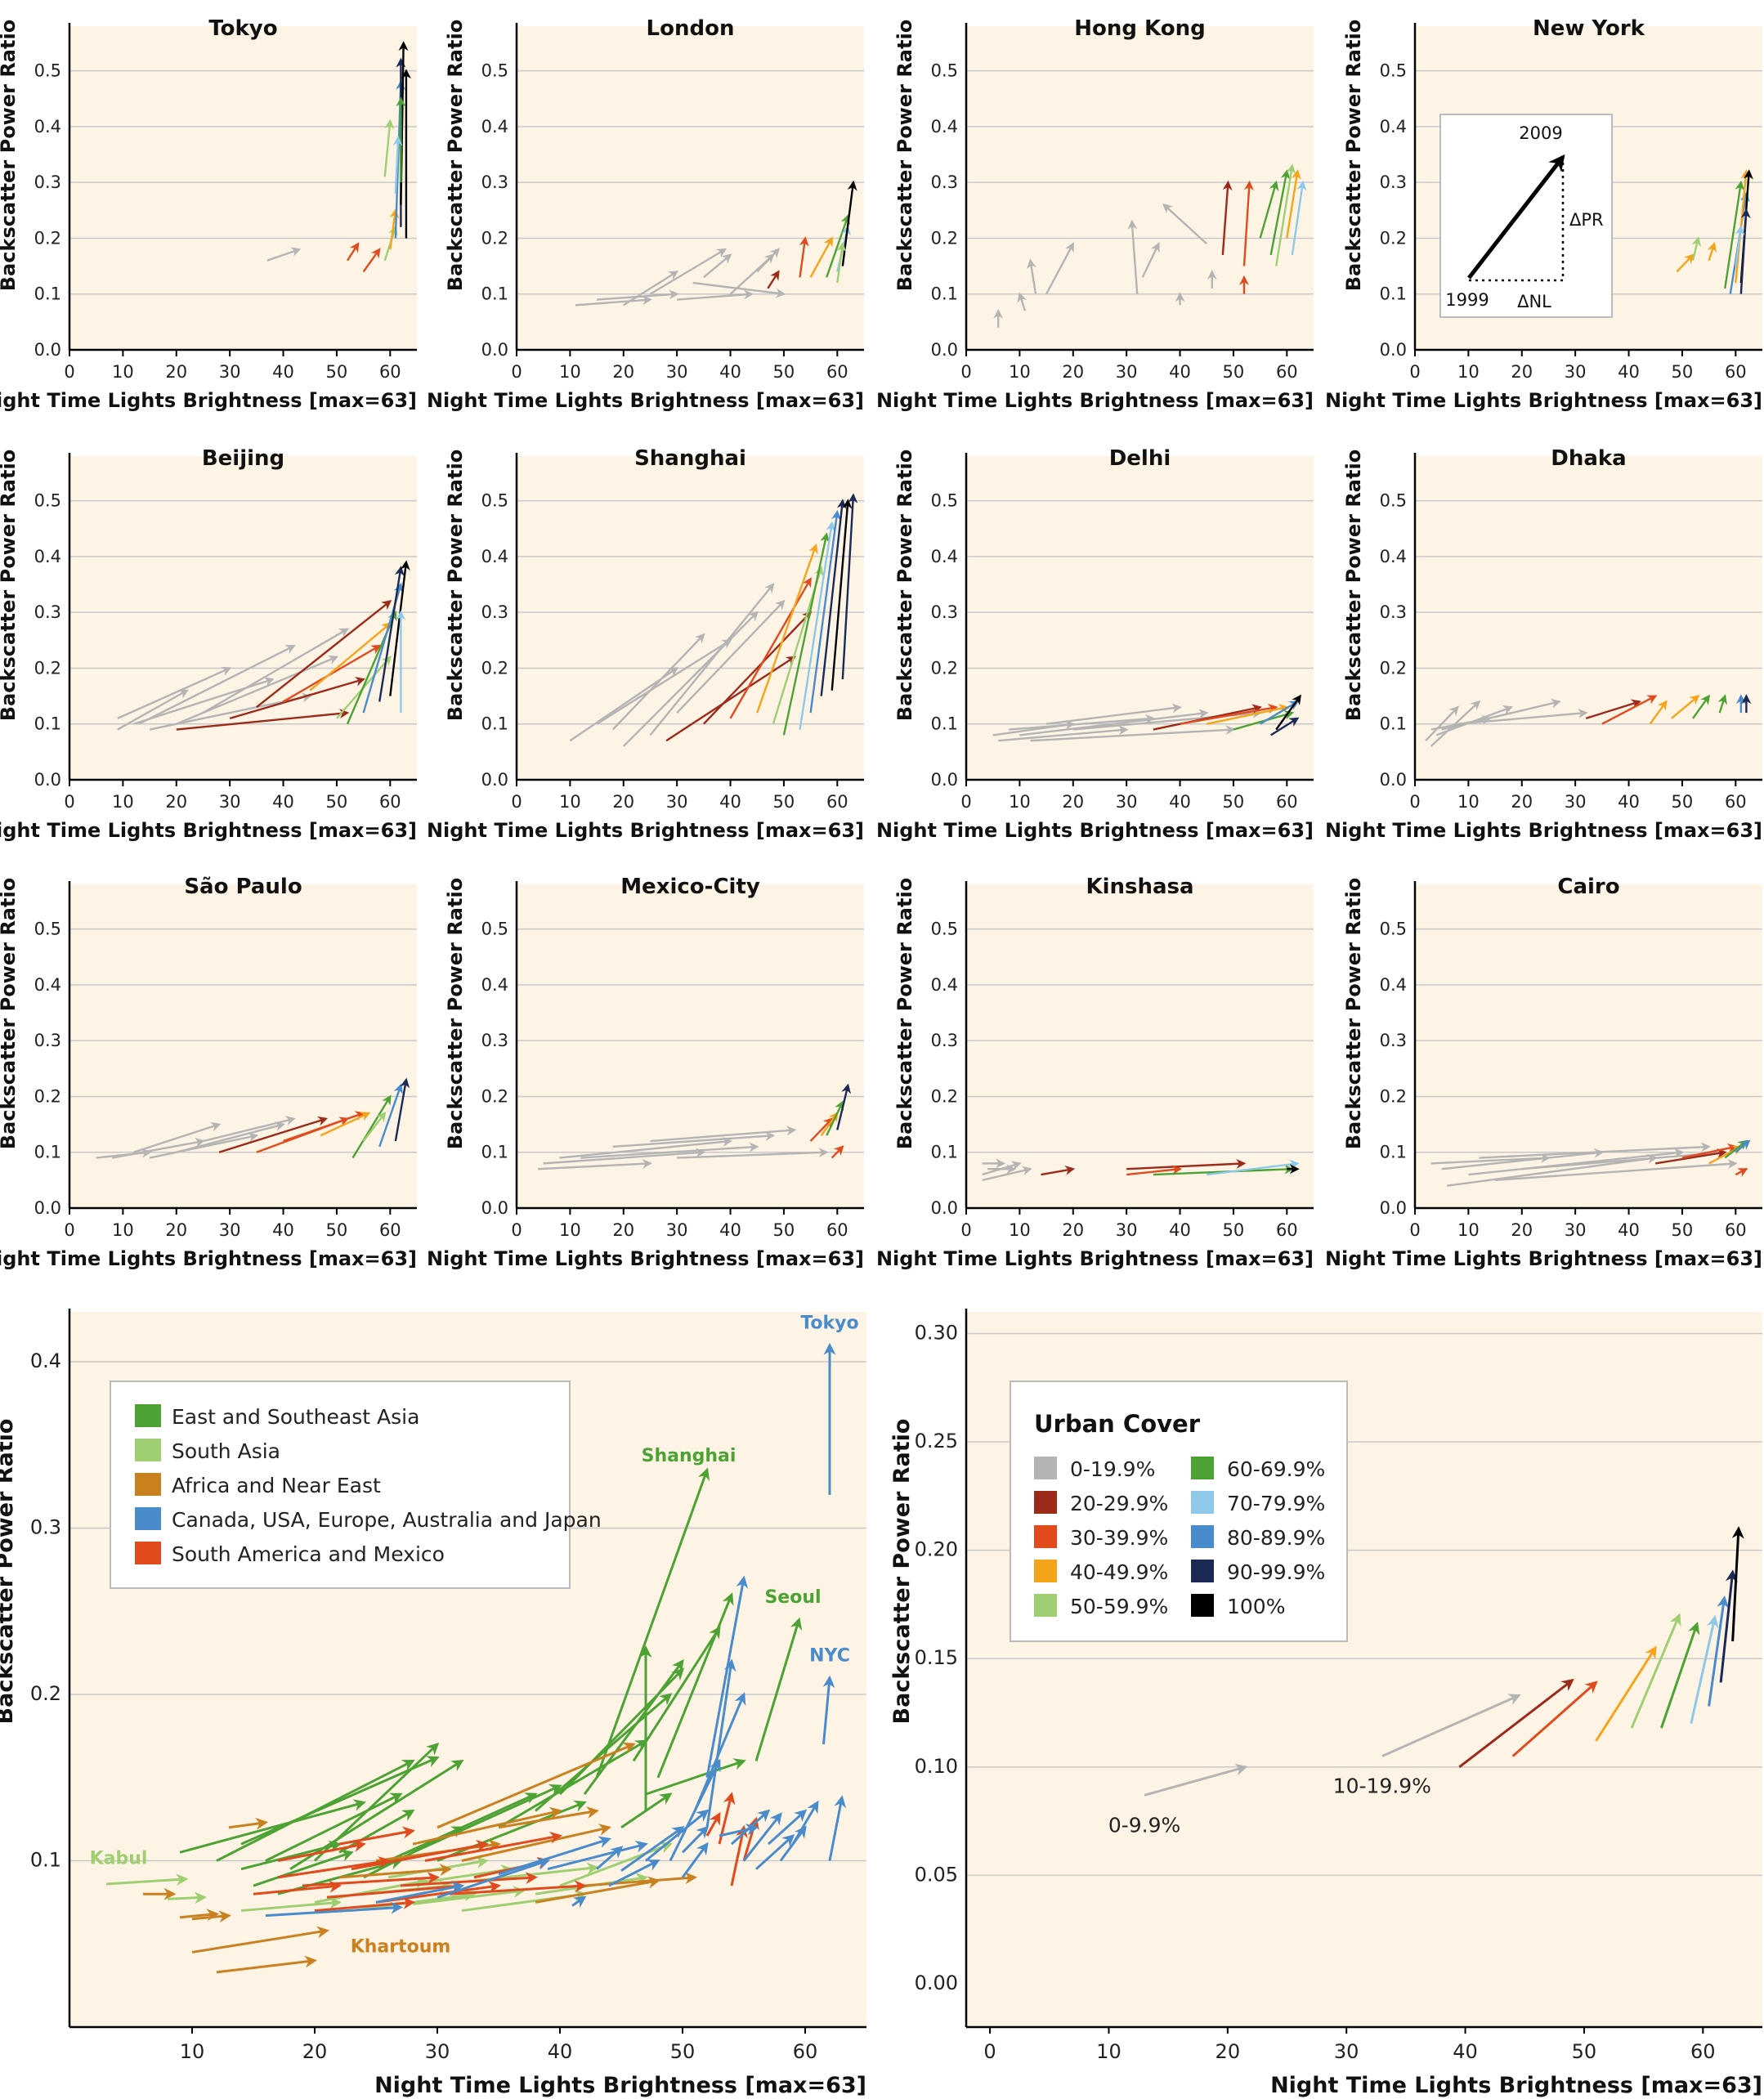 Image resolution: width=1764 pixels, height=2099 pixels. What do you see at coordinates (1112, 1469) in the screenshot?
I see `legend-label: 0-19.9%` at bounding box center [1112, 1469].